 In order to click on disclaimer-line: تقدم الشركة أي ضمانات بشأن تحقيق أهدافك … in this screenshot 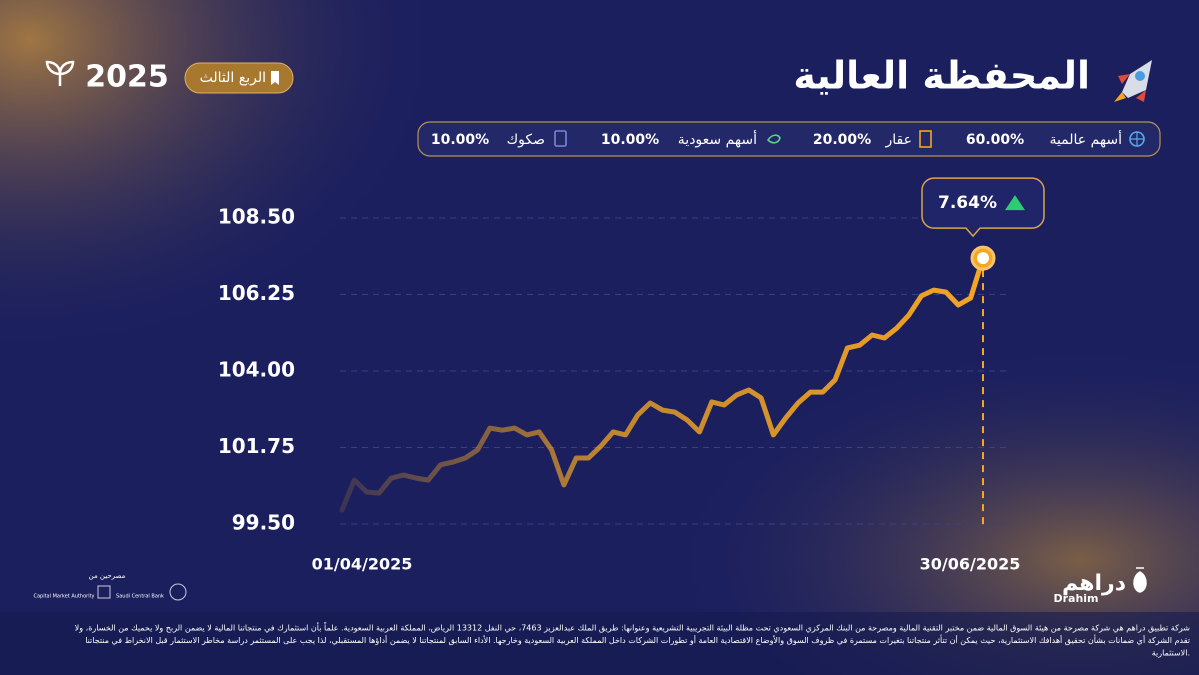, I will do `click(637, 639)`.